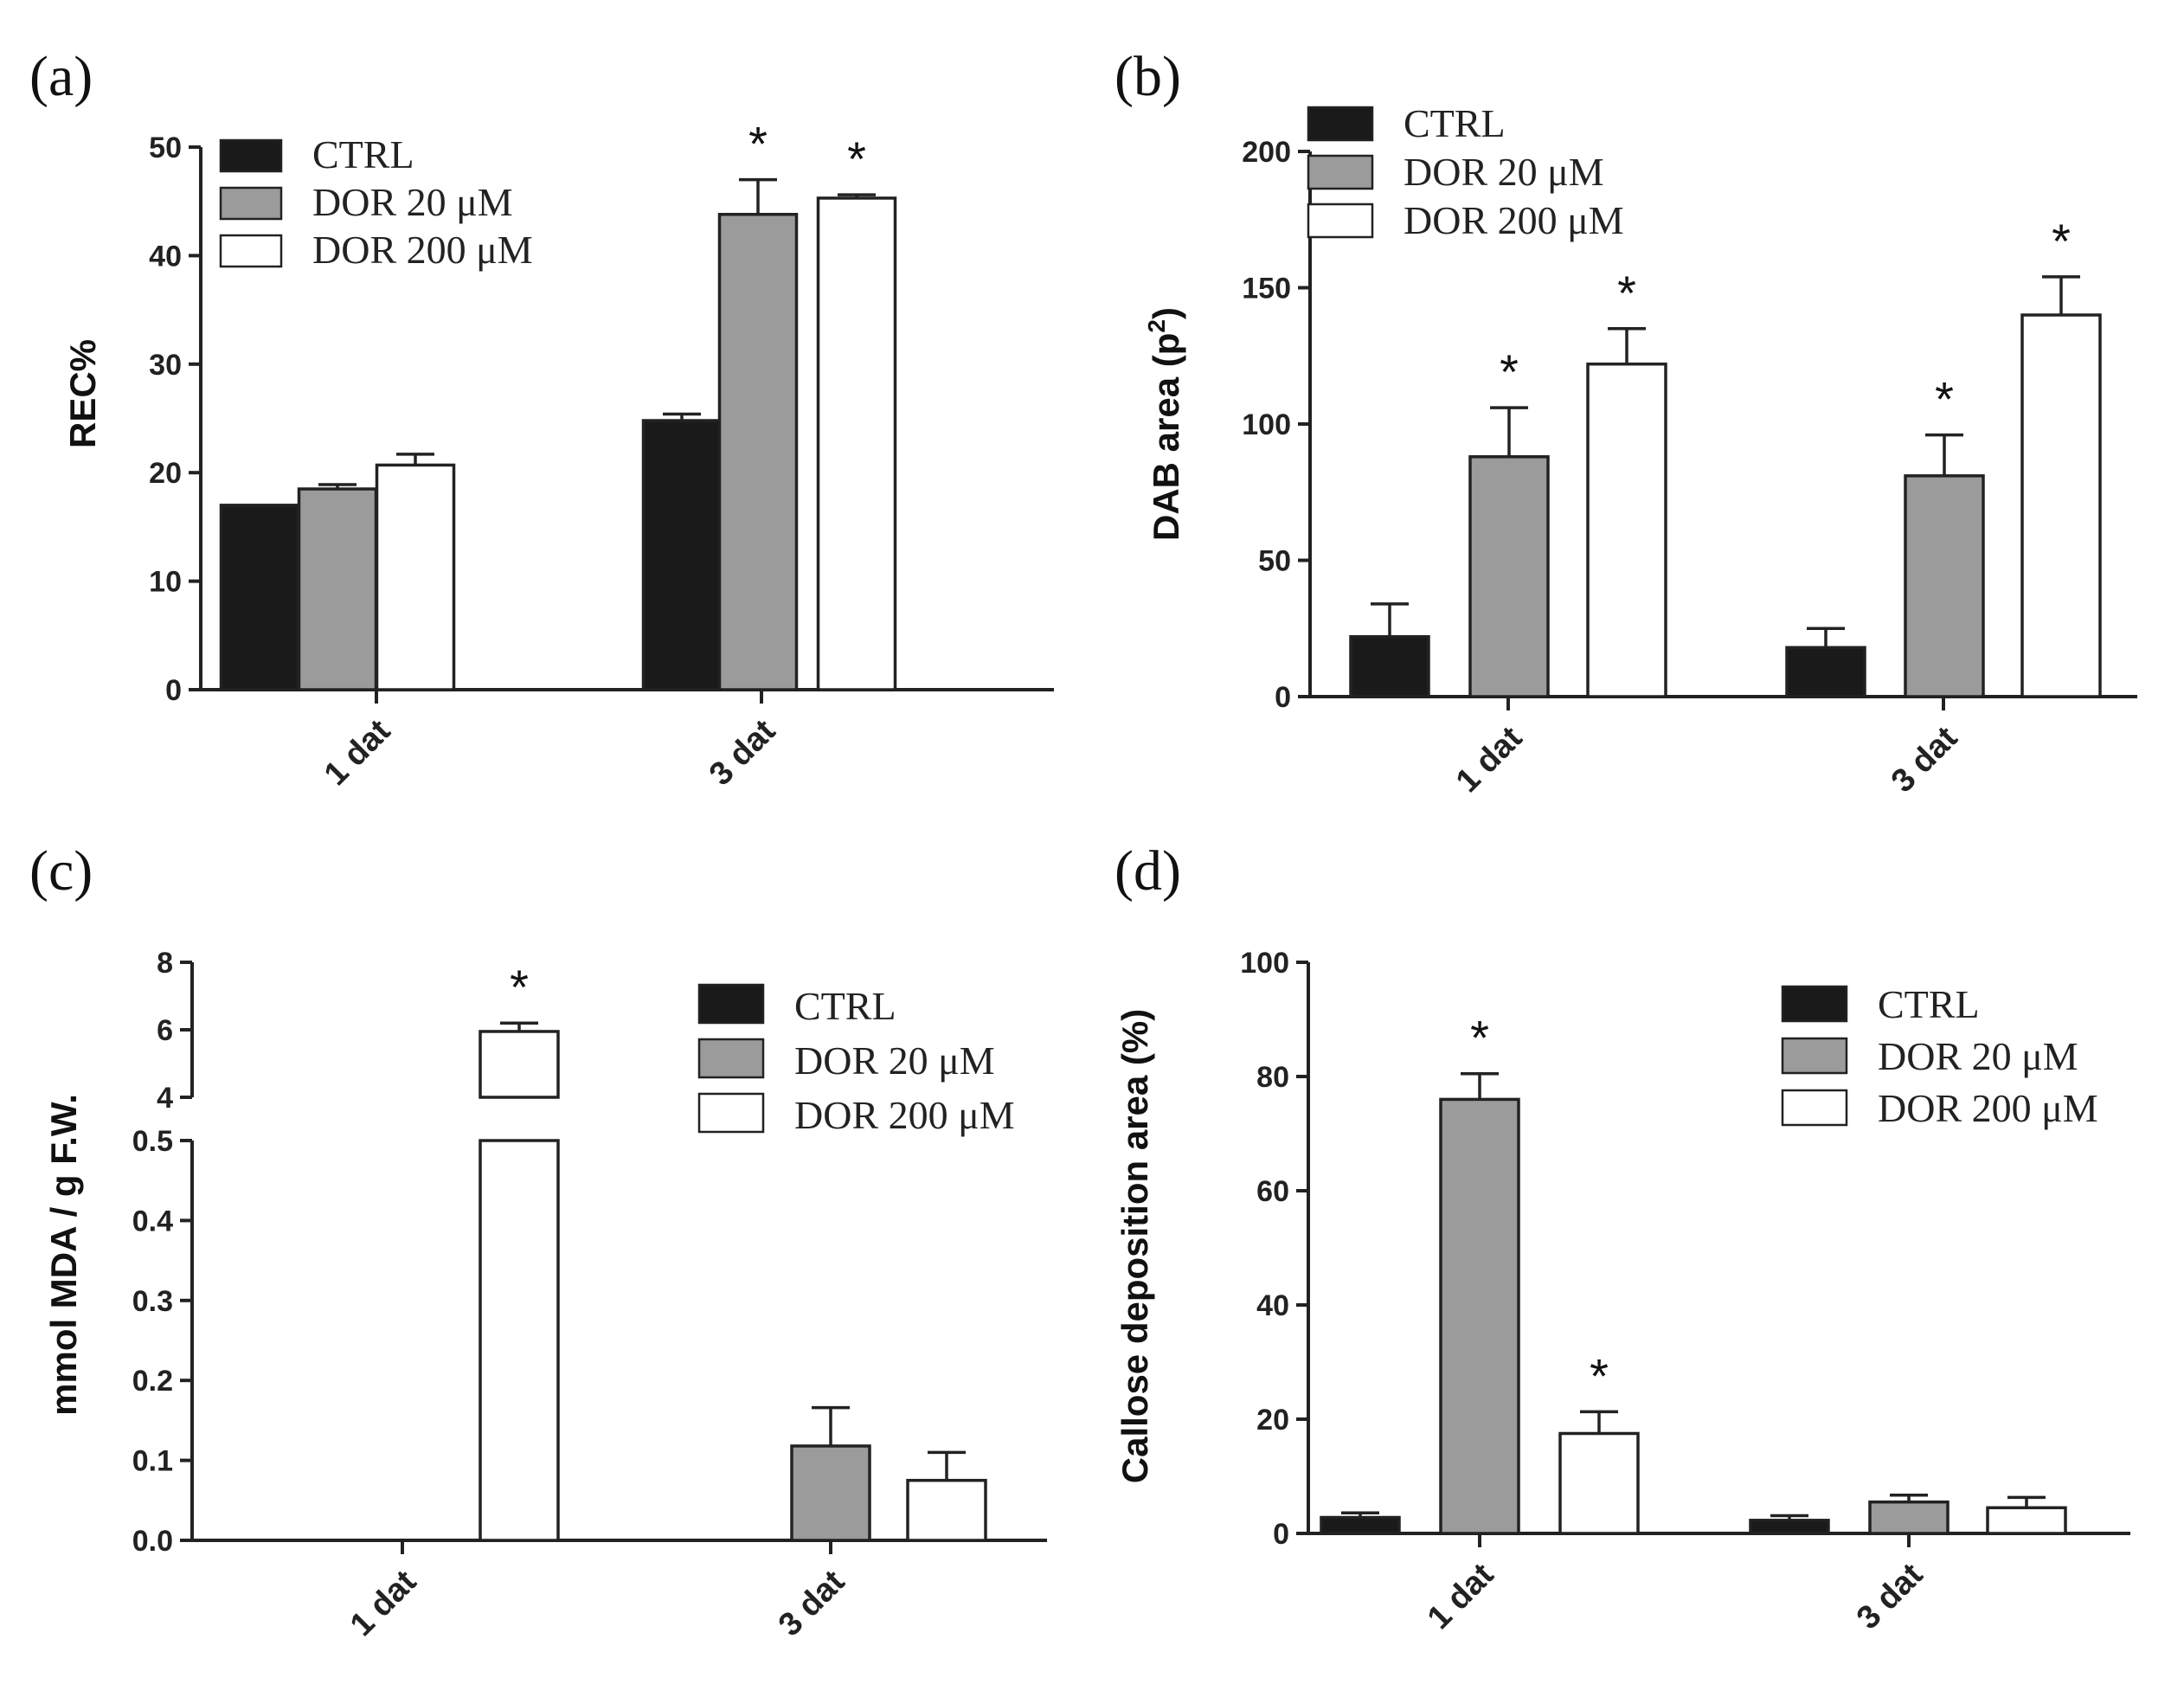  Describe the element at coordinates (165, 1030) in the screenshot. I see `y-tick-label: 6` at that location.